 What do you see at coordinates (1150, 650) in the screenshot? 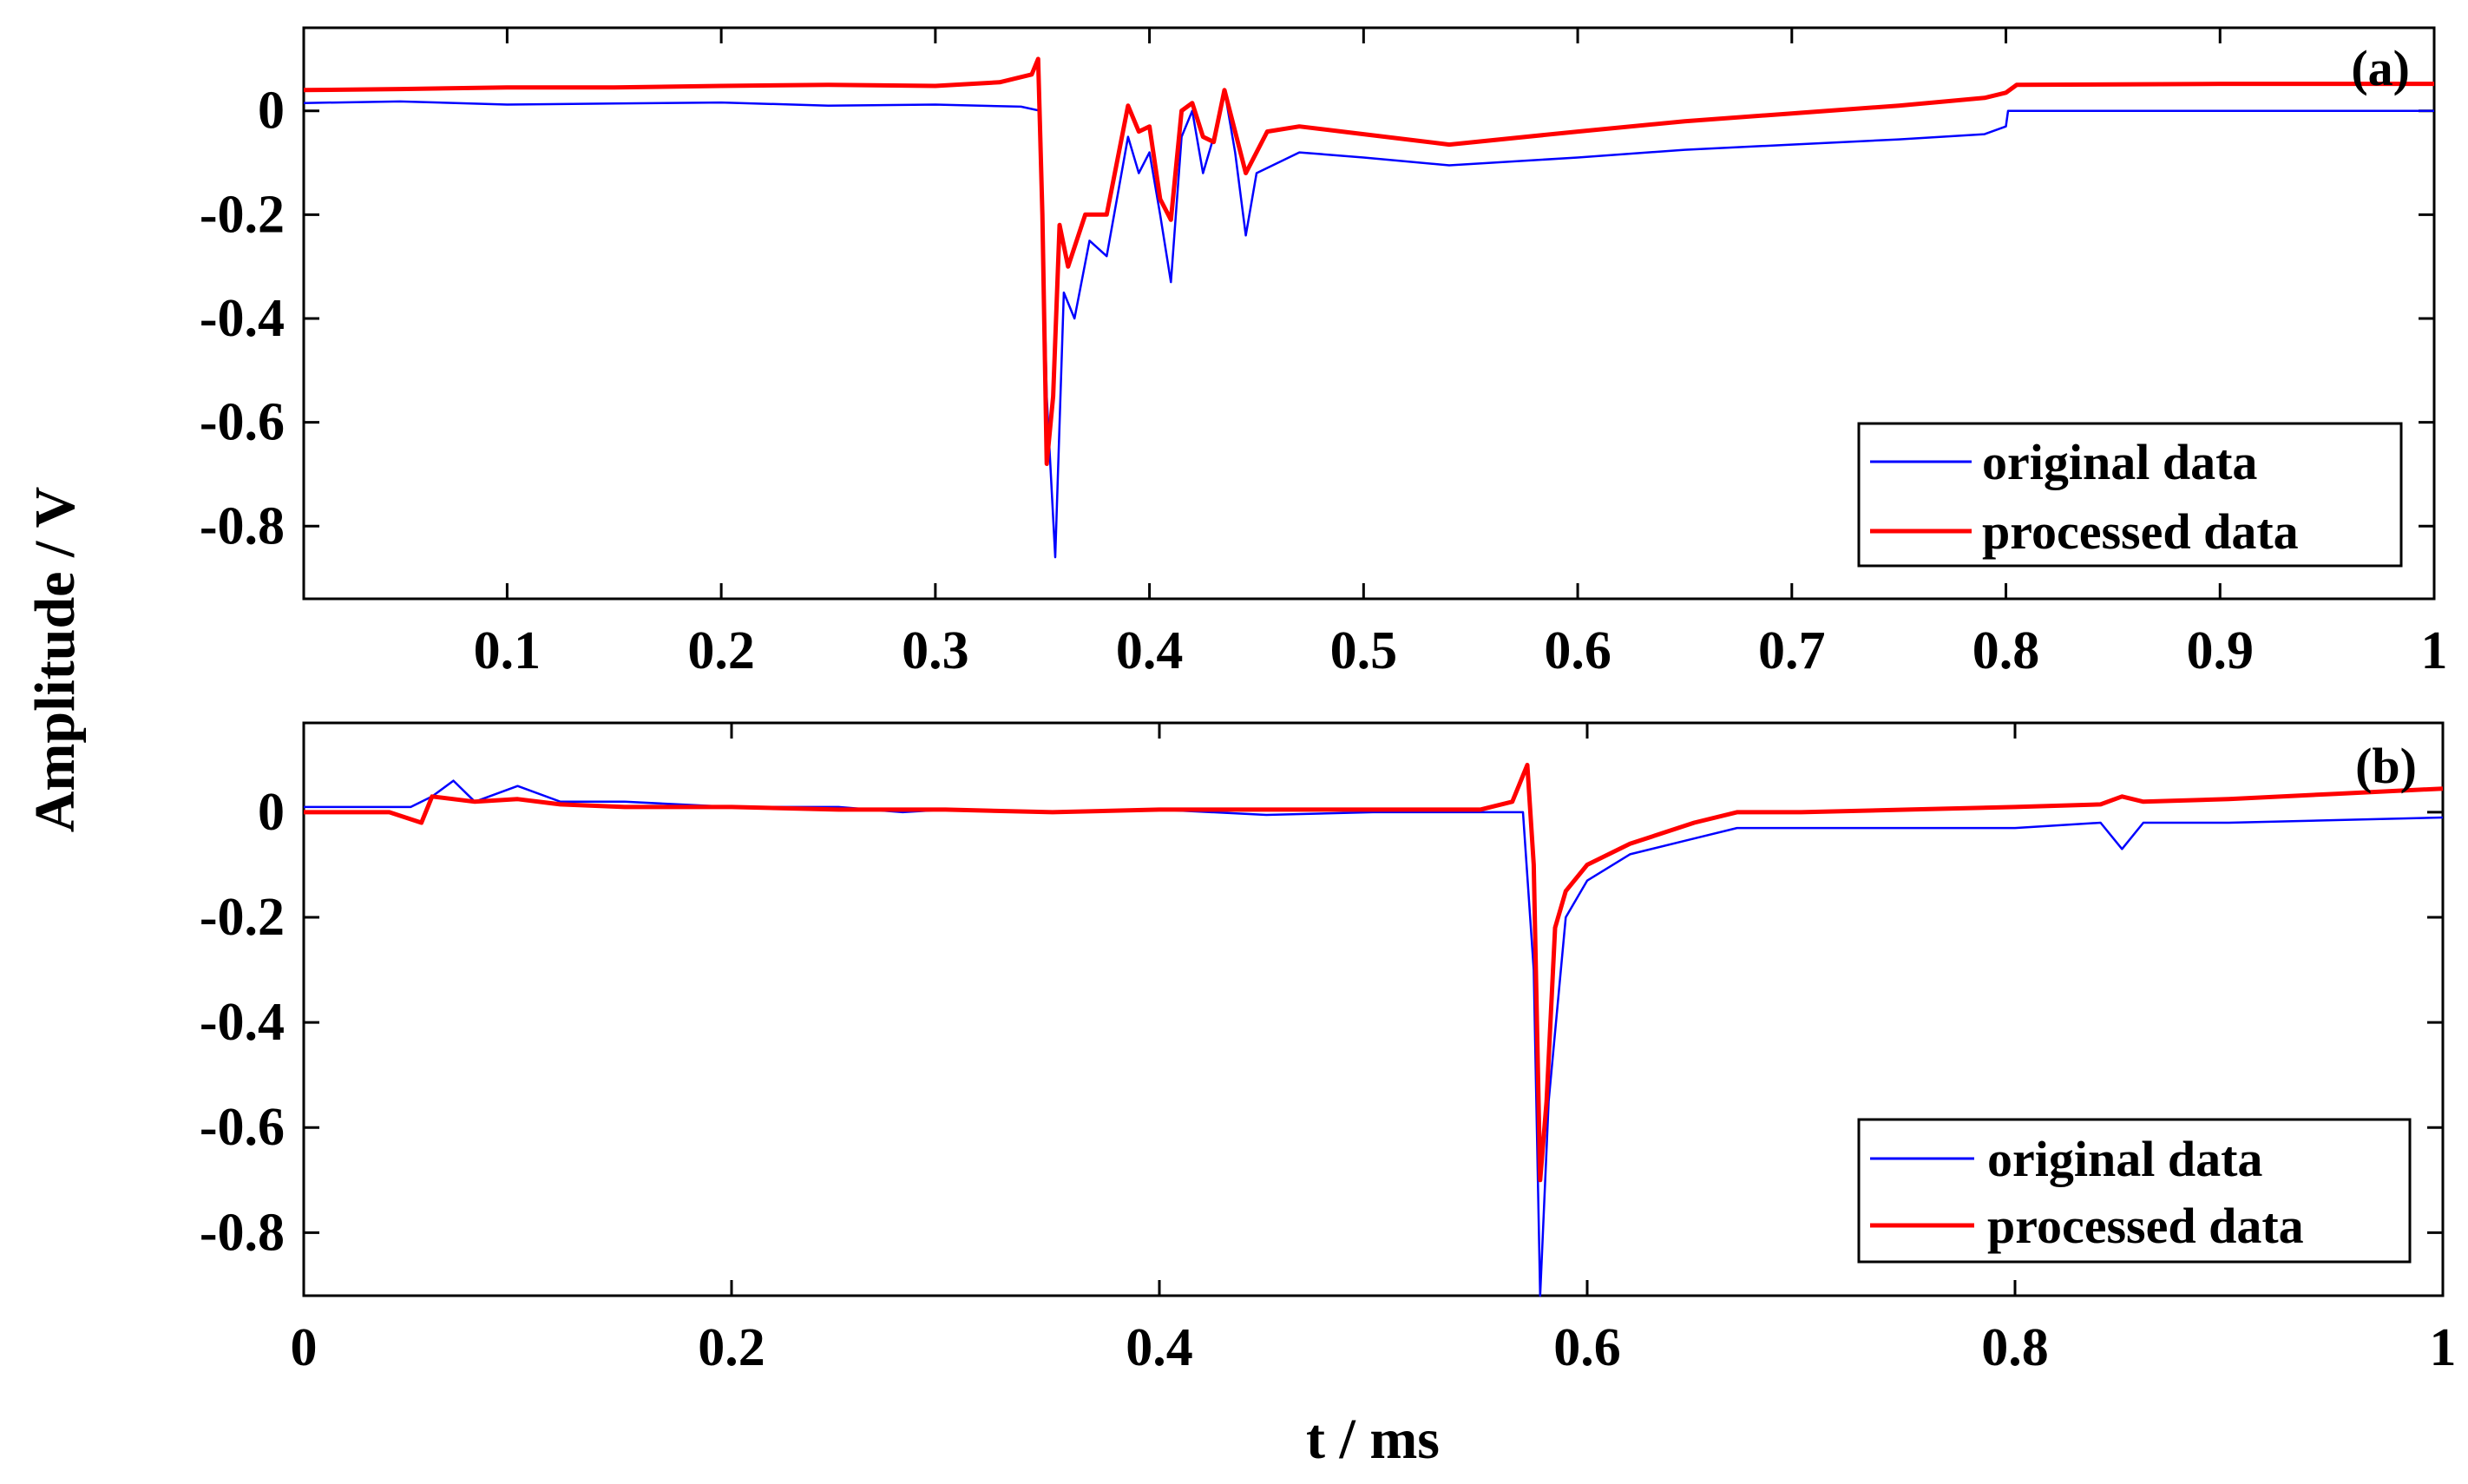
I see `panel-a-x-tick-label: 0.4` at bounding box center [1150, 650].